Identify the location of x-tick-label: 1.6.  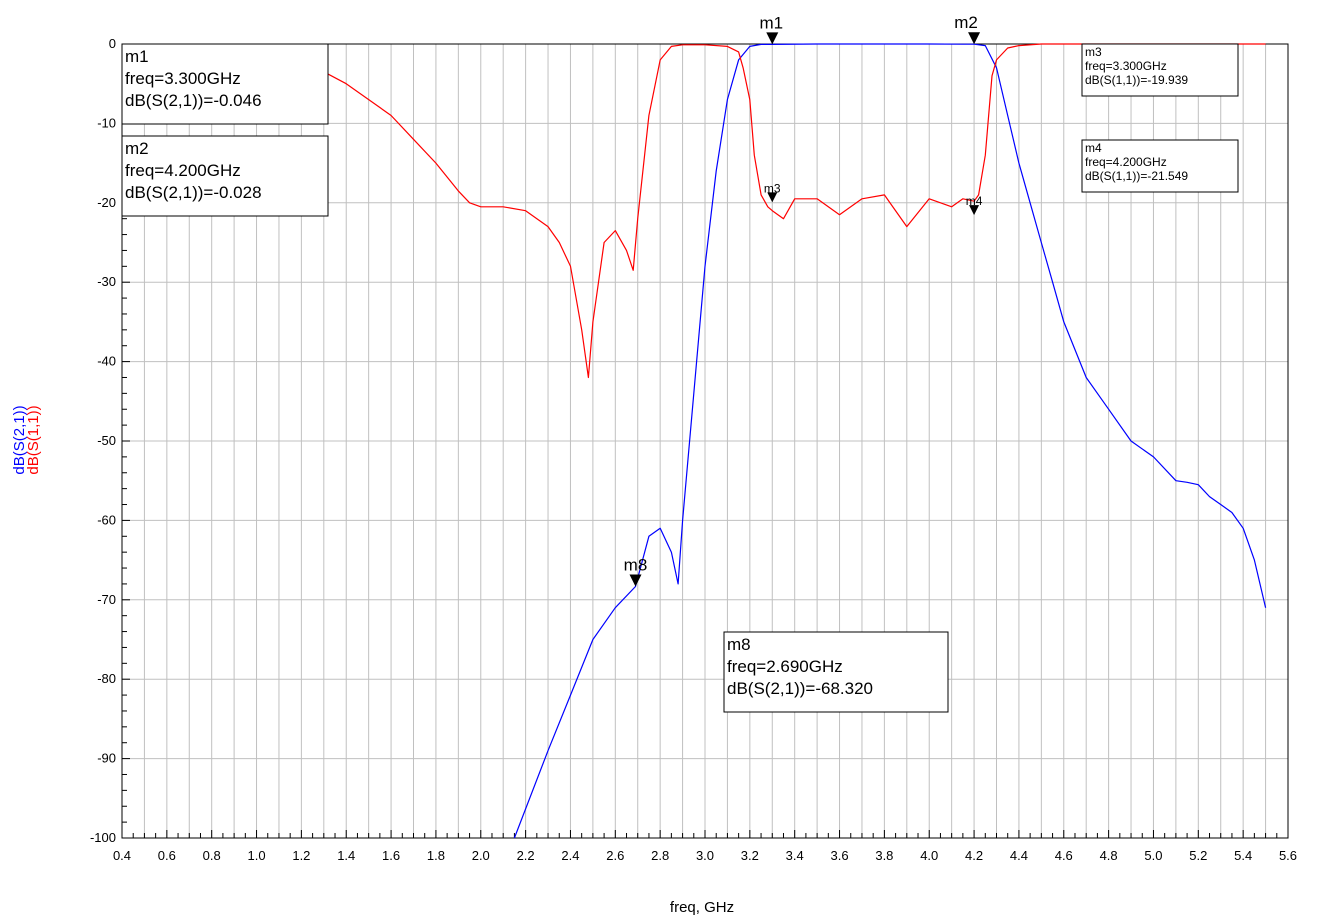
(391, 855).